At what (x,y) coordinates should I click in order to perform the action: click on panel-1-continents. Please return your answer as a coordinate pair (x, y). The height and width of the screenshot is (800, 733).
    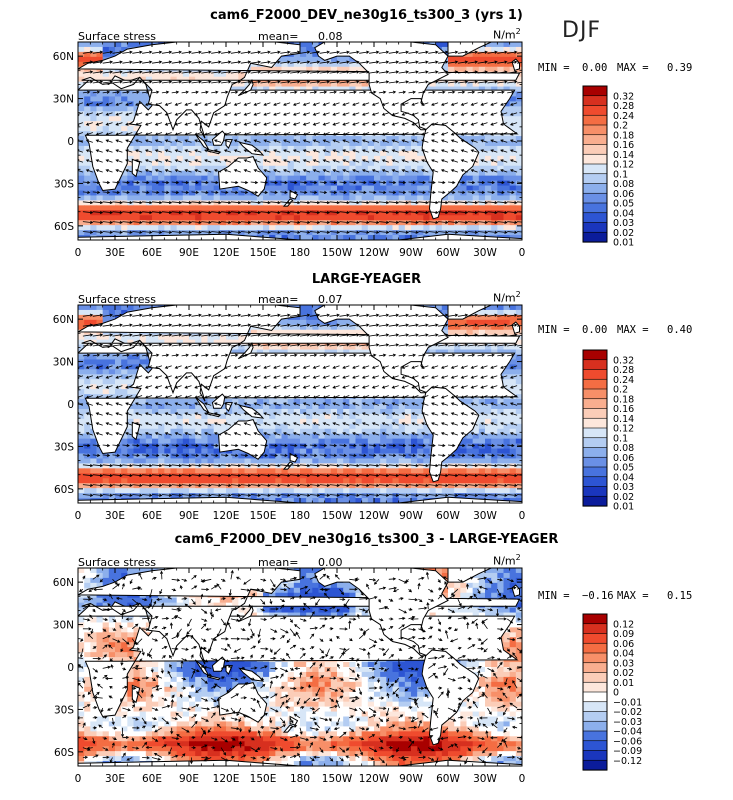
    Looking at the image, I should click on (300, 141).